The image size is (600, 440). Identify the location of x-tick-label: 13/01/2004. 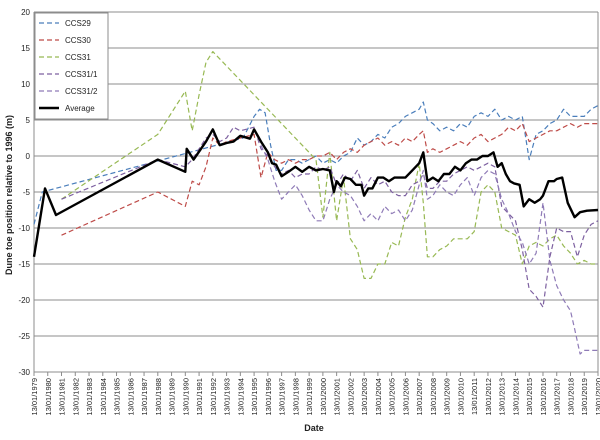
(378, 397).